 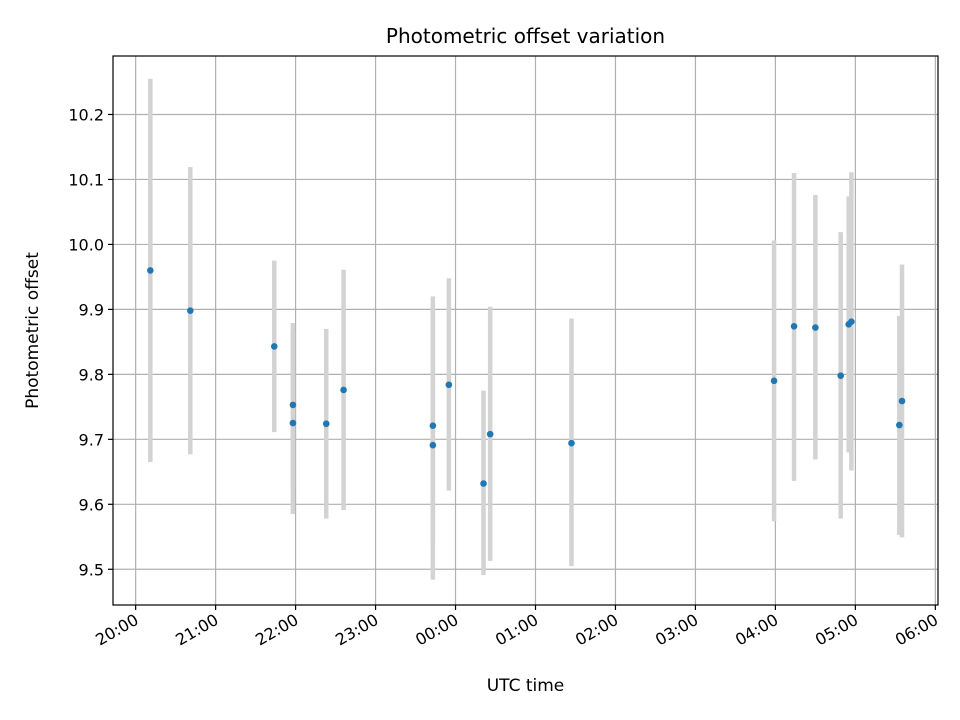 What do you see at coordinates (86, 179) in the screenshot?
I see `y-tick-label: 10.1` at bounding box center [86, 179].